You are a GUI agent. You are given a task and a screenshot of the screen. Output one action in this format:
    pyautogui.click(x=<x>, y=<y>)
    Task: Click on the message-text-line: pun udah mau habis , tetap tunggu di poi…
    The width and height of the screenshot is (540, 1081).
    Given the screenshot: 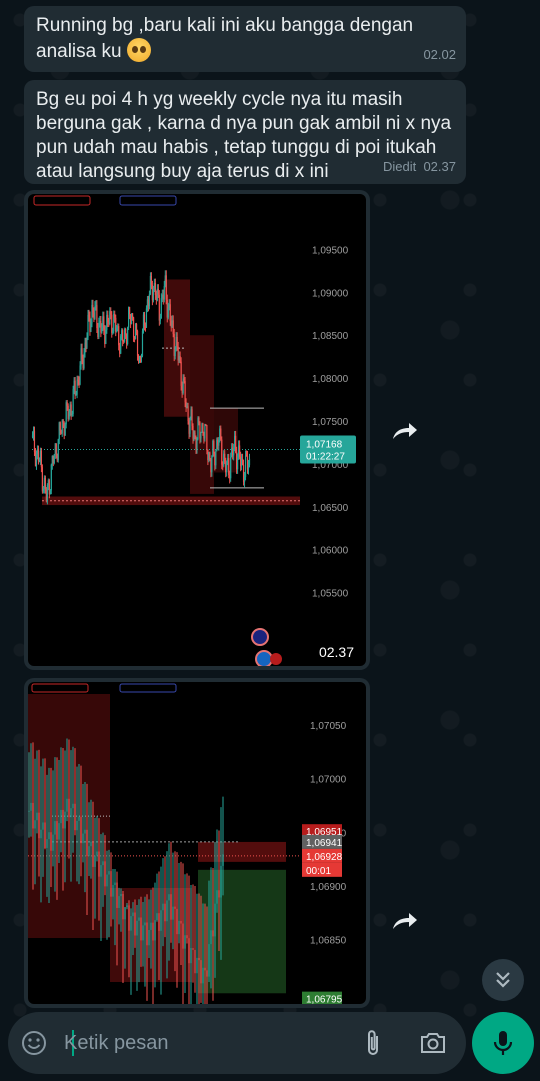 What is the action you would take?
    pyautogui.click(x=236, y=147)
    